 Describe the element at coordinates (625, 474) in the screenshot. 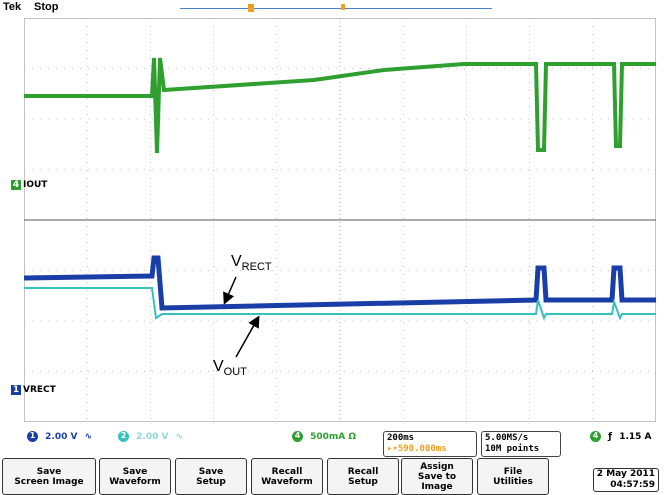

I see `date-text: 2 May 2011` at that location.